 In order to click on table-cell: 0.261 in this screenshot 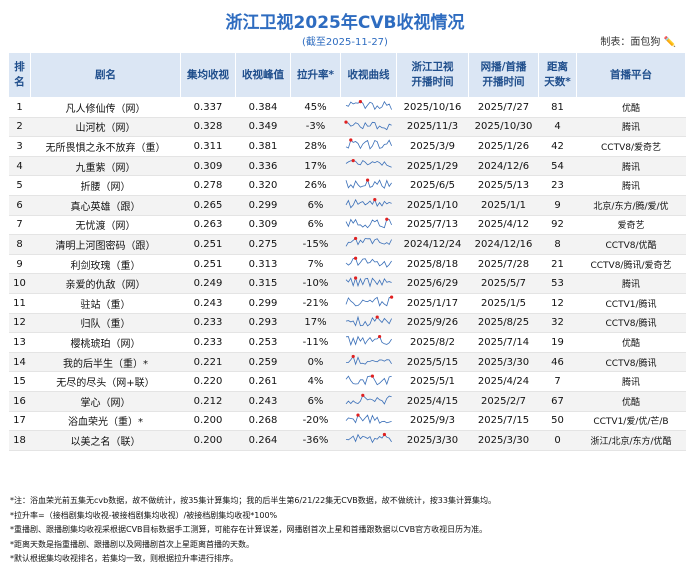, I will do `click(263, 381)`.